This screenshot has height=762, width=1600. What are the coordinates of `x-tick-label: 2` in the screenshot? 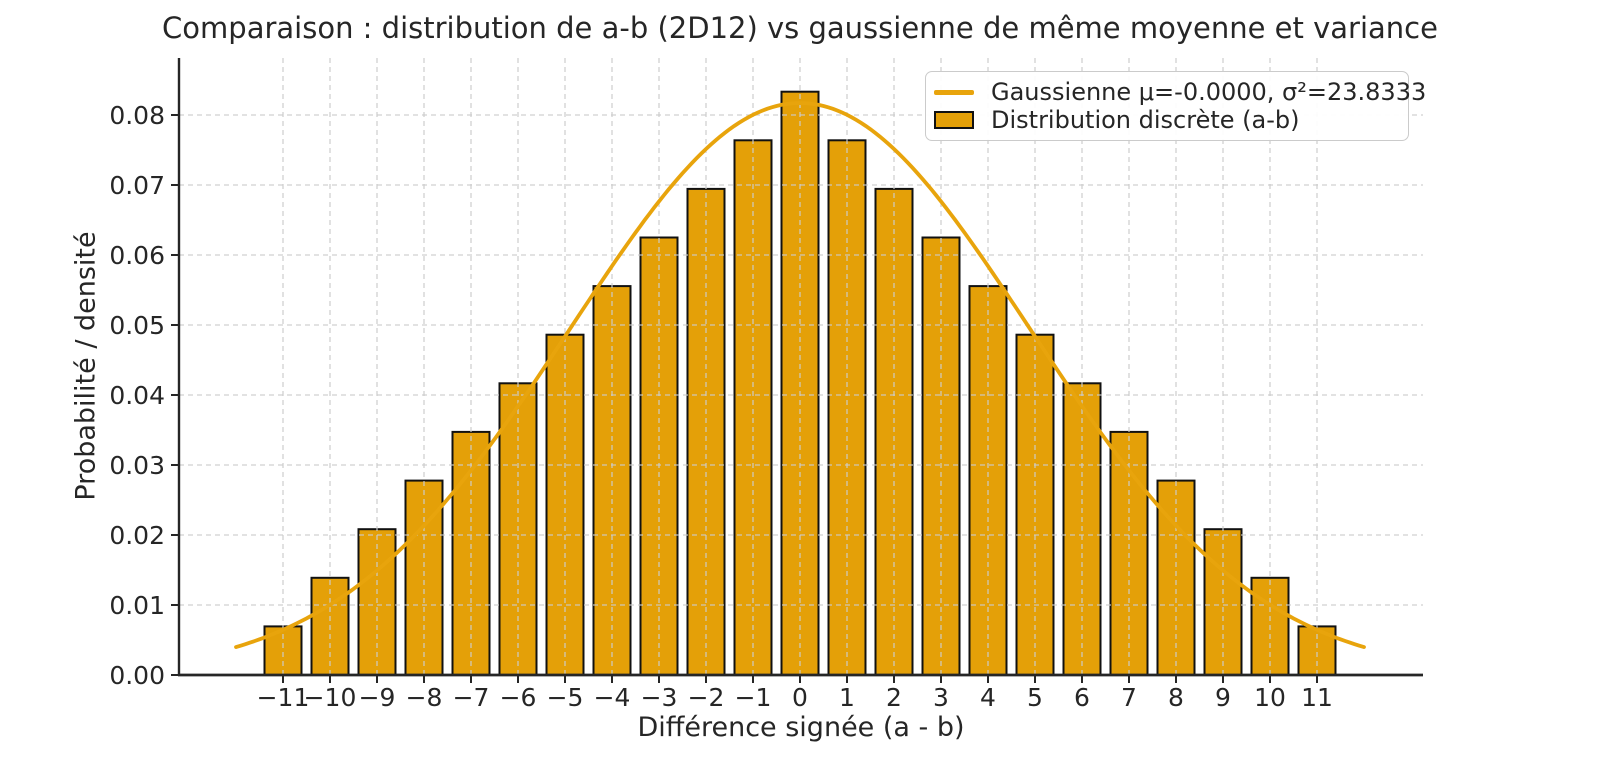 It's located at (894, 697).